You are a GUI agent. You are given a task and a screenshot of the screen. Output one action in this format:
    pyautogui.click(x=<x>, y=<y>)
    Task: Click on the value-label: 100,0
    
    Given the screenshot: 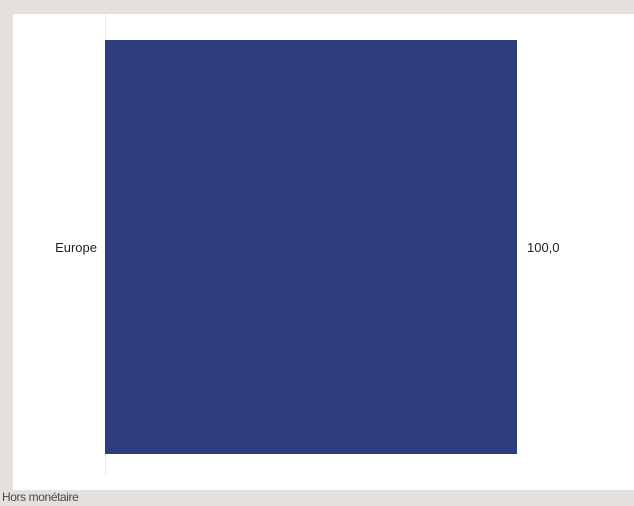 What is the action you would take?
    pyautogui.click(x=543, y=247)
    